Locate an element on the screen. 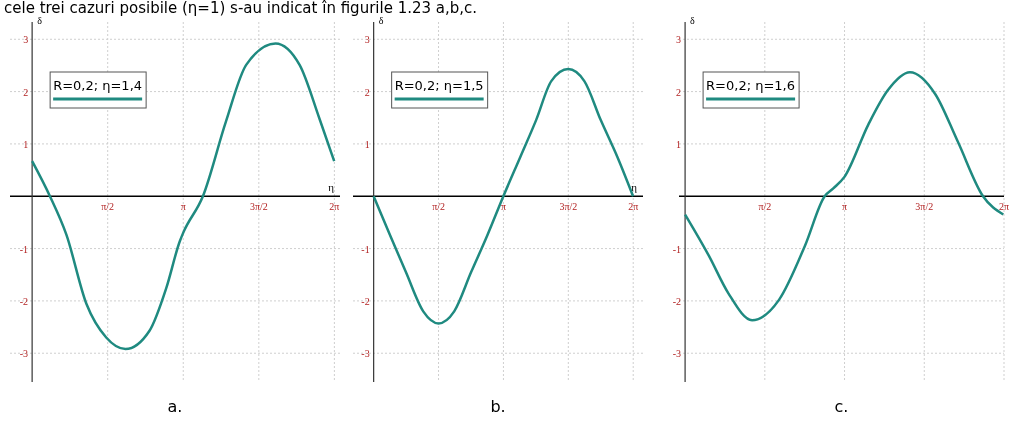 The image size is (1018, 437). text: R=0,2; η=1,4 is located at coordinates (98, 85).